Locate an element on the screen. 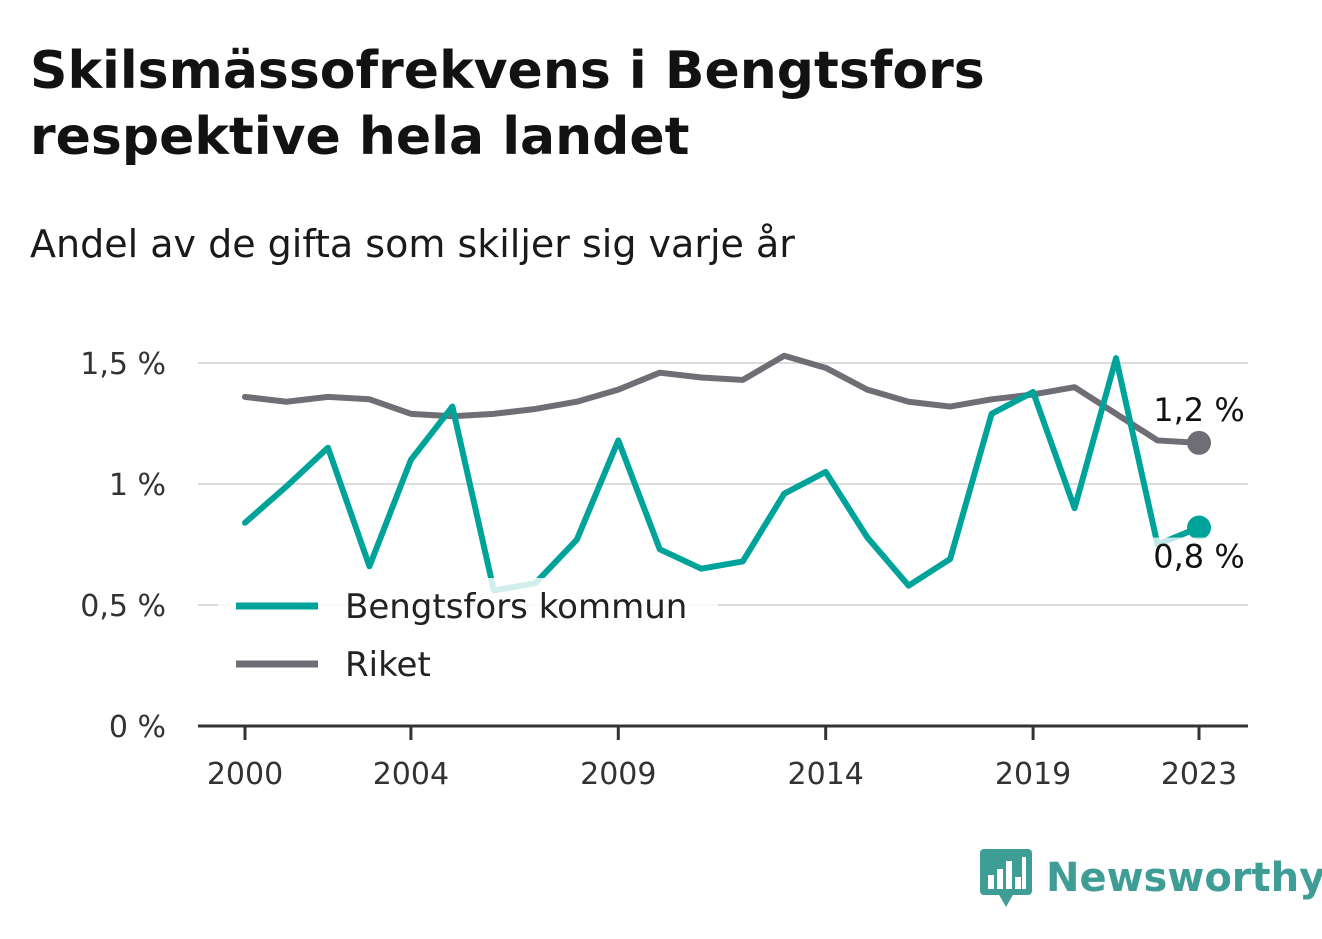 The height and width of the screenshot is (939, 1322). end-label: 0,8 % is located at coordinates (1198, 557).